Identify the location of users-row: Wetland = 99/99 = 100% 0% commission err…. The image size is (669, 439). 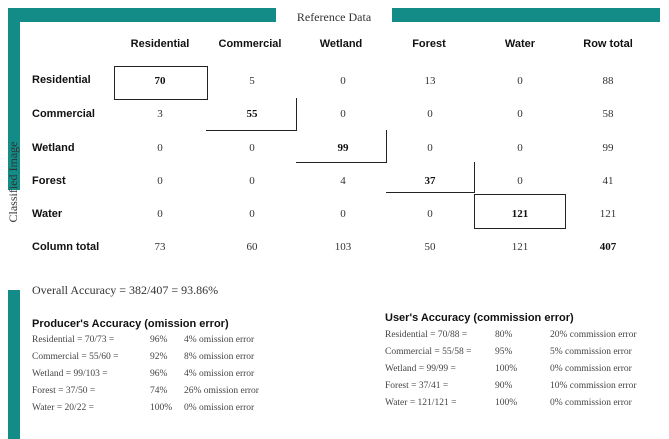
(520, 370).